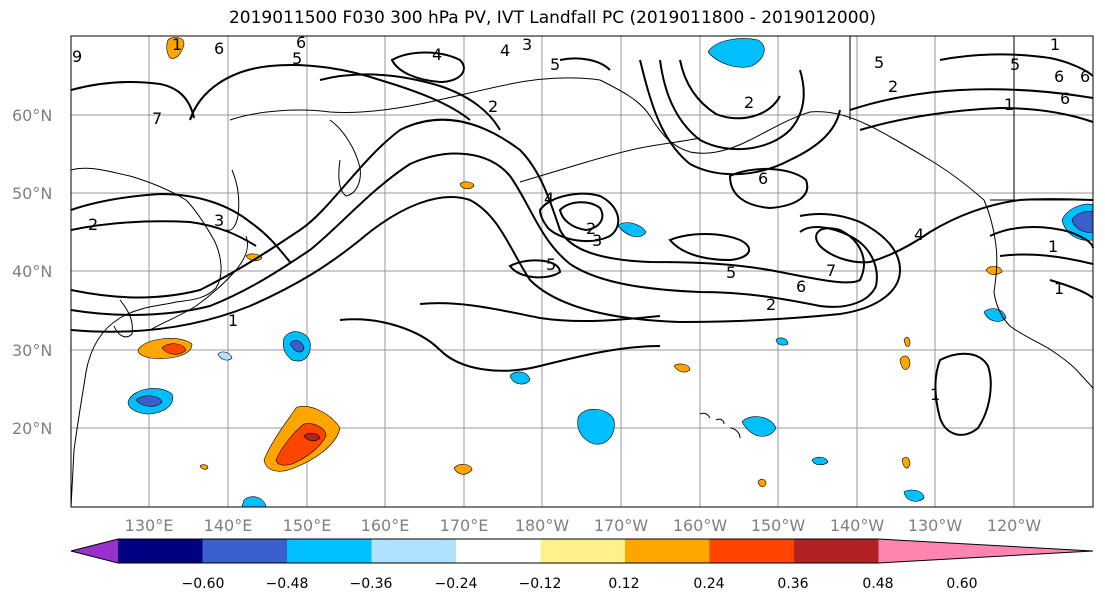 This screenshot has height=601, width=1105. Describe the element at coordinates (94, 551) in the screenshot. I see `colorbar-extend-min` at that location.